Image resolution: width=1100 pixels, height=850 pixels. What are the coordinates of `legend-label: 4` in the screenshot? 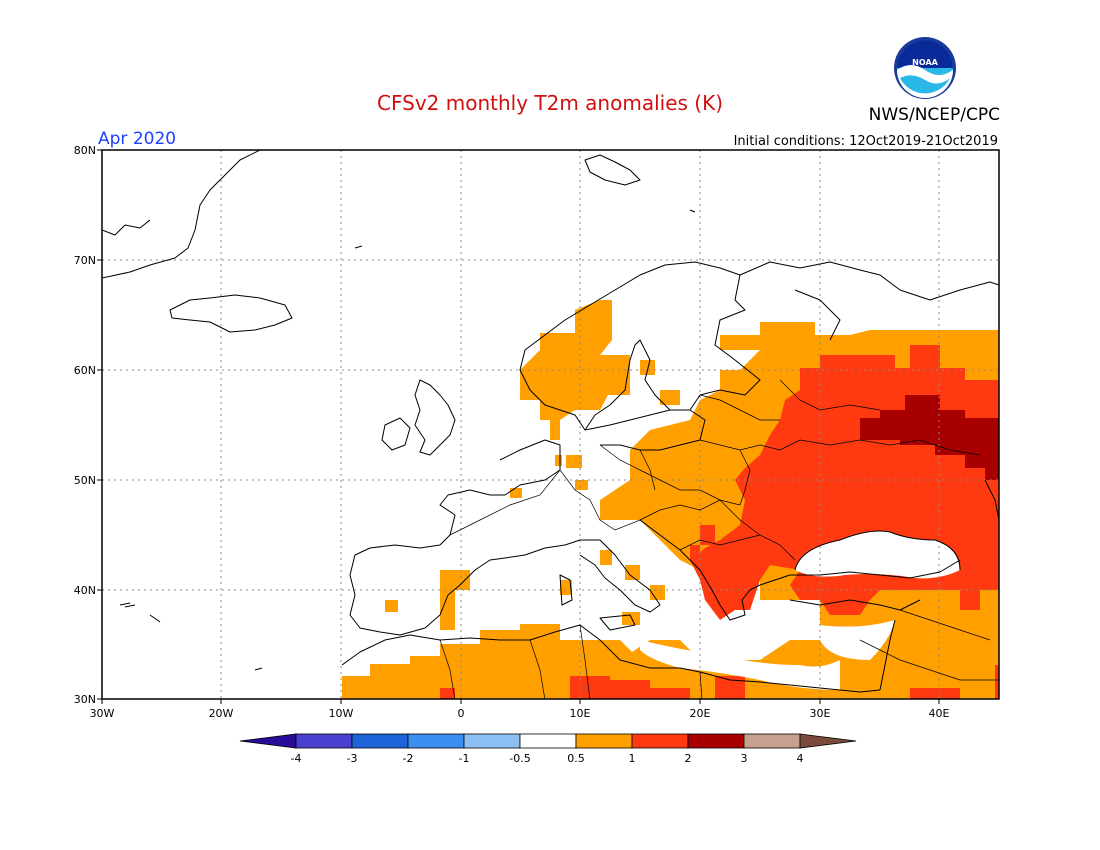 It's located at (800, 758).